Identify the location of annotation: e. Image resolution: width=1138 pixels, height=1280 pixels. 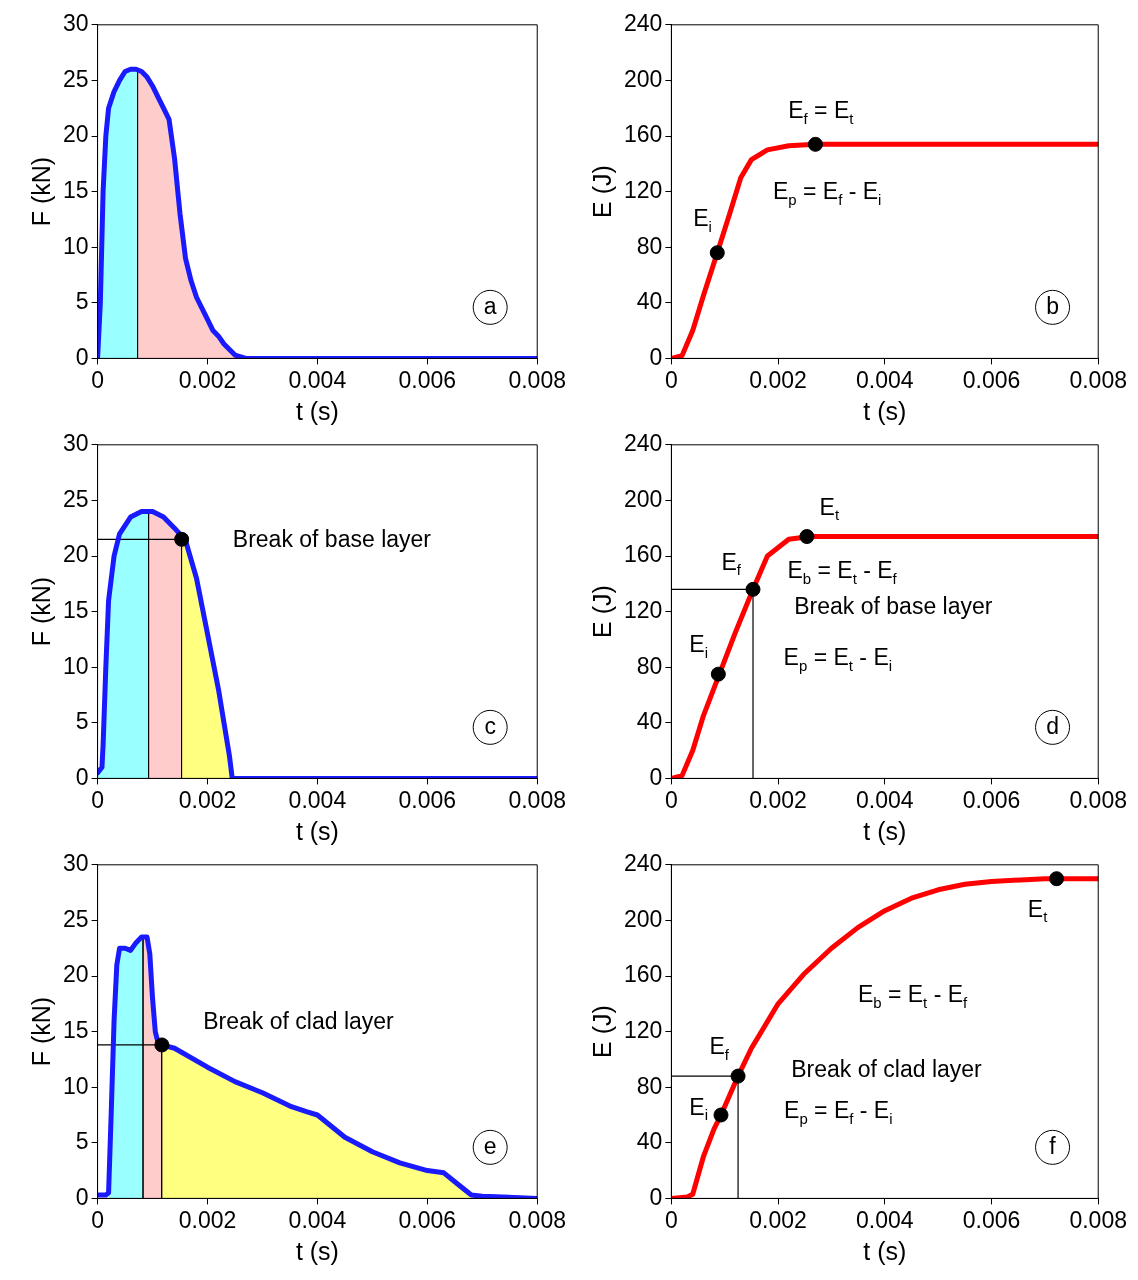
(490, 1145).